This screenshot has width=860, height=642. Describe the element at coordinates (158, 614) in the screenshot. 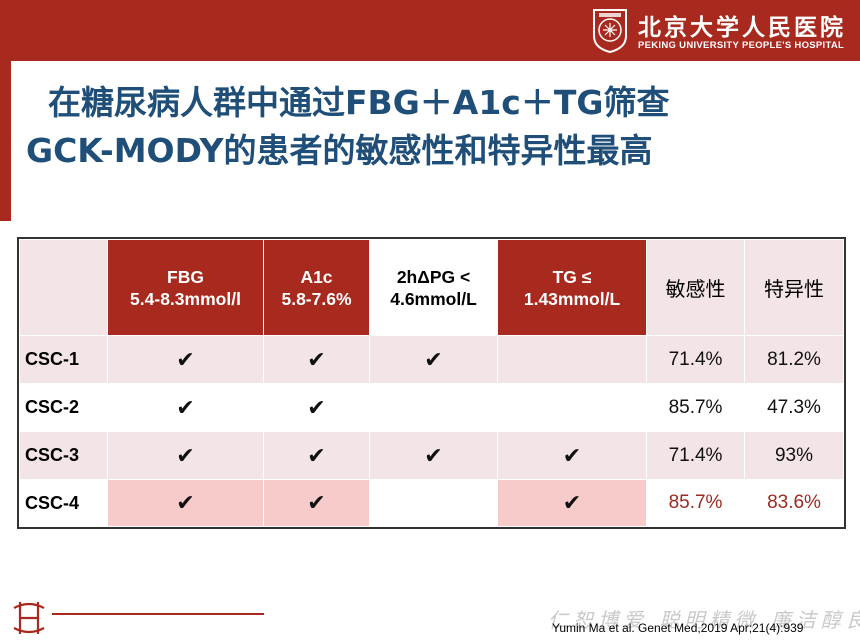

I see `footer-divider` at that location.